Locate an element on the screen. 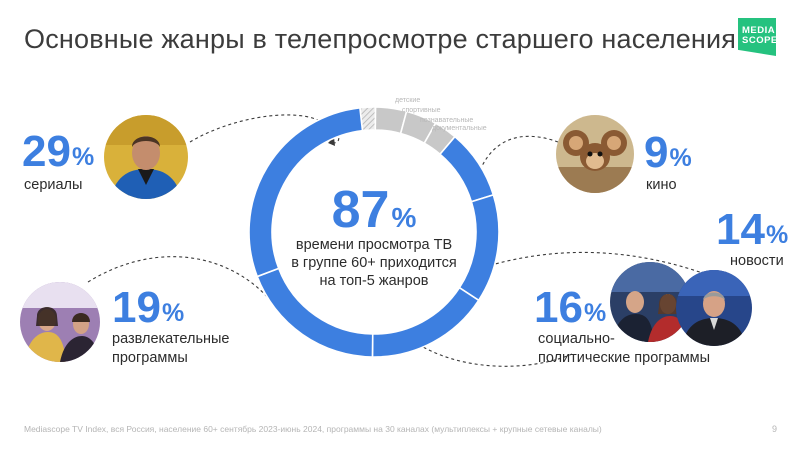  photo-news-anchor is located at coordinates (714, 308).